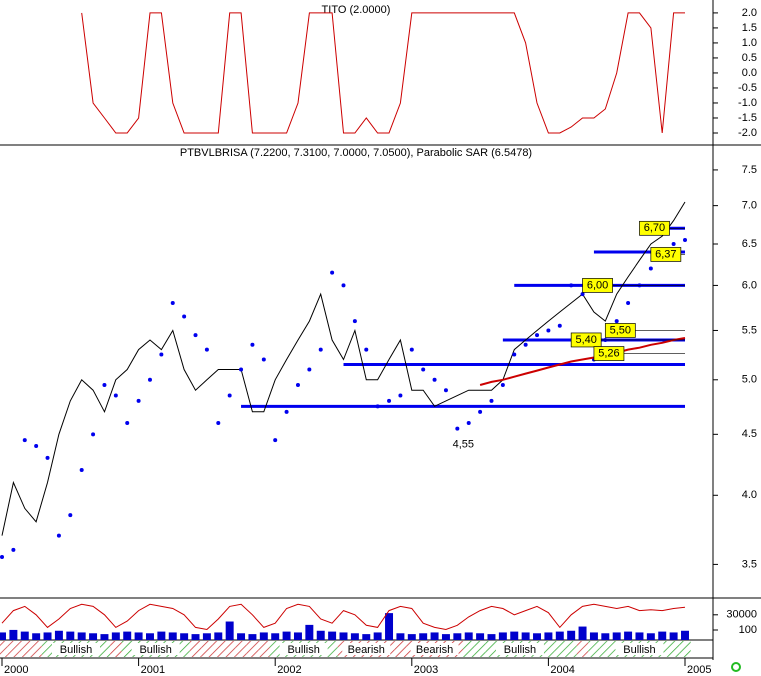 This screenshot has height=676, width=761. What do you see at coordinates (749, 43) in the screenshot?
I see `y-tick-label: 1.0` at bounding box center [749, 43].